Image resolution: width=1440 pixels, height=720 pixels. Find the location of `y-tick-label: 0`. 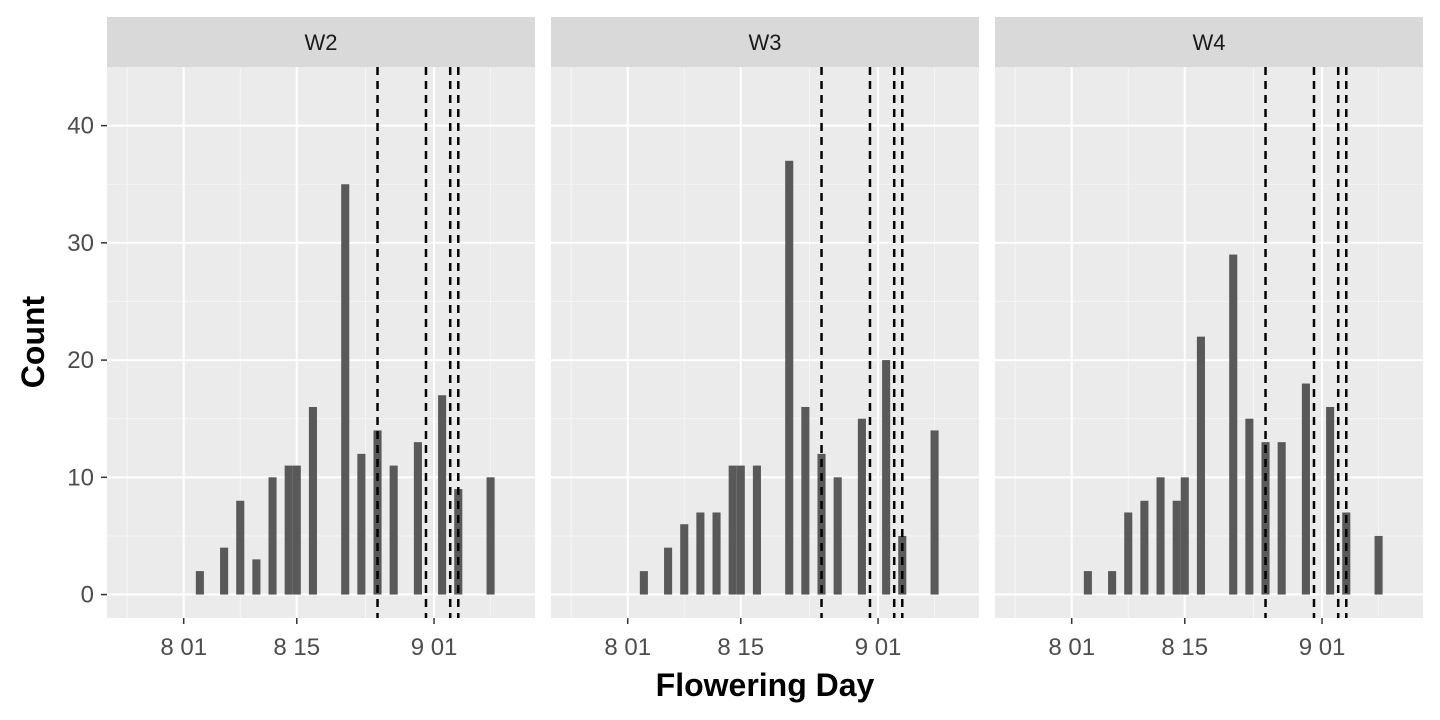

y-tick-label: 0 is located at coordinates (87, 595).